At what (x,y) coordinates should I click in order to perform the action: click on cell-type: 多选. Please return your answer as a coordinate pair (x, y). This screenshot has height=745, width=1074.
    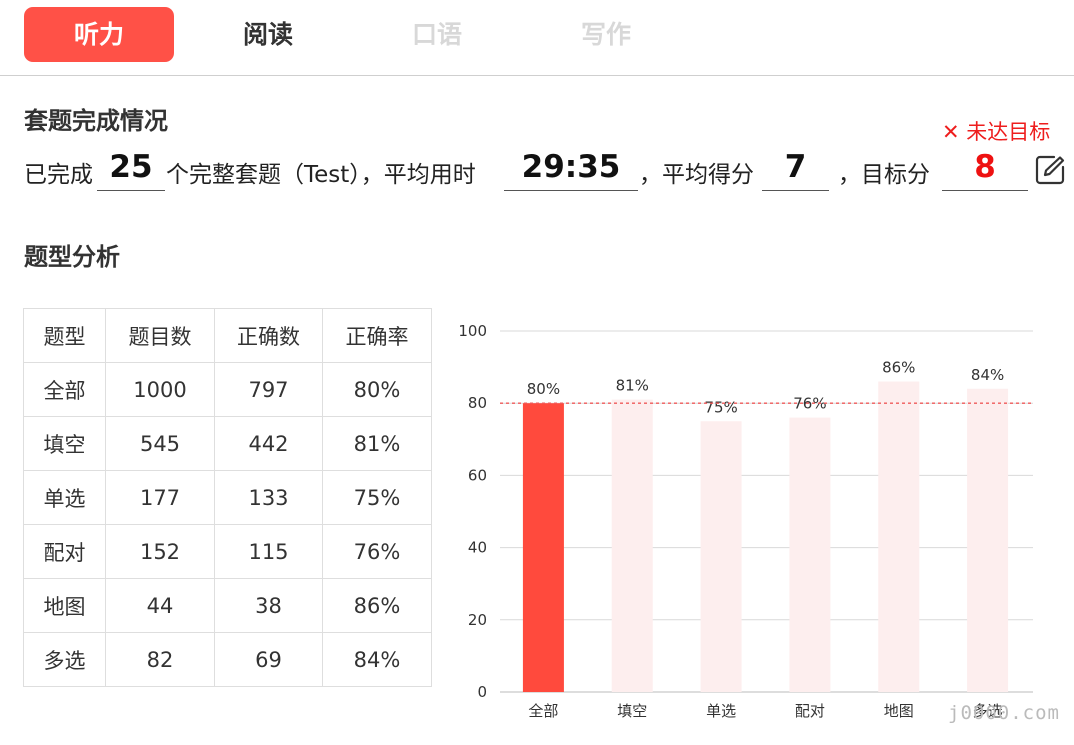
    Looking at the image, I should click on (64, 659).